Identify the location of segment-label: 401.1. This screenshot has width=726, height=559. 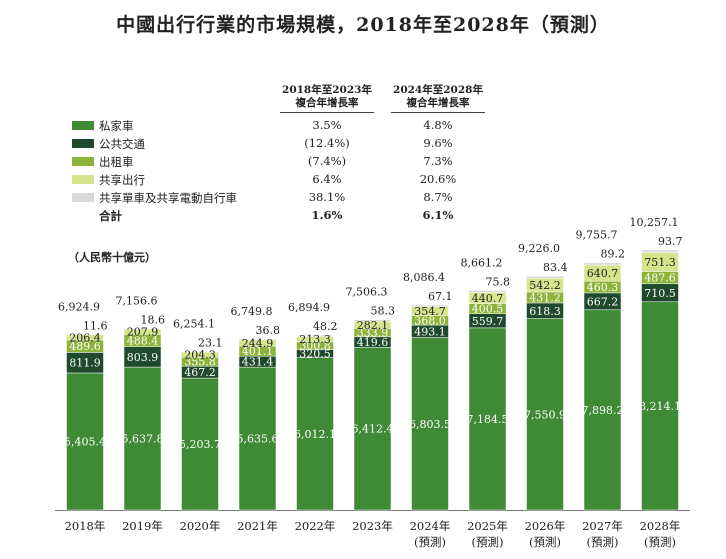
(258, 351).